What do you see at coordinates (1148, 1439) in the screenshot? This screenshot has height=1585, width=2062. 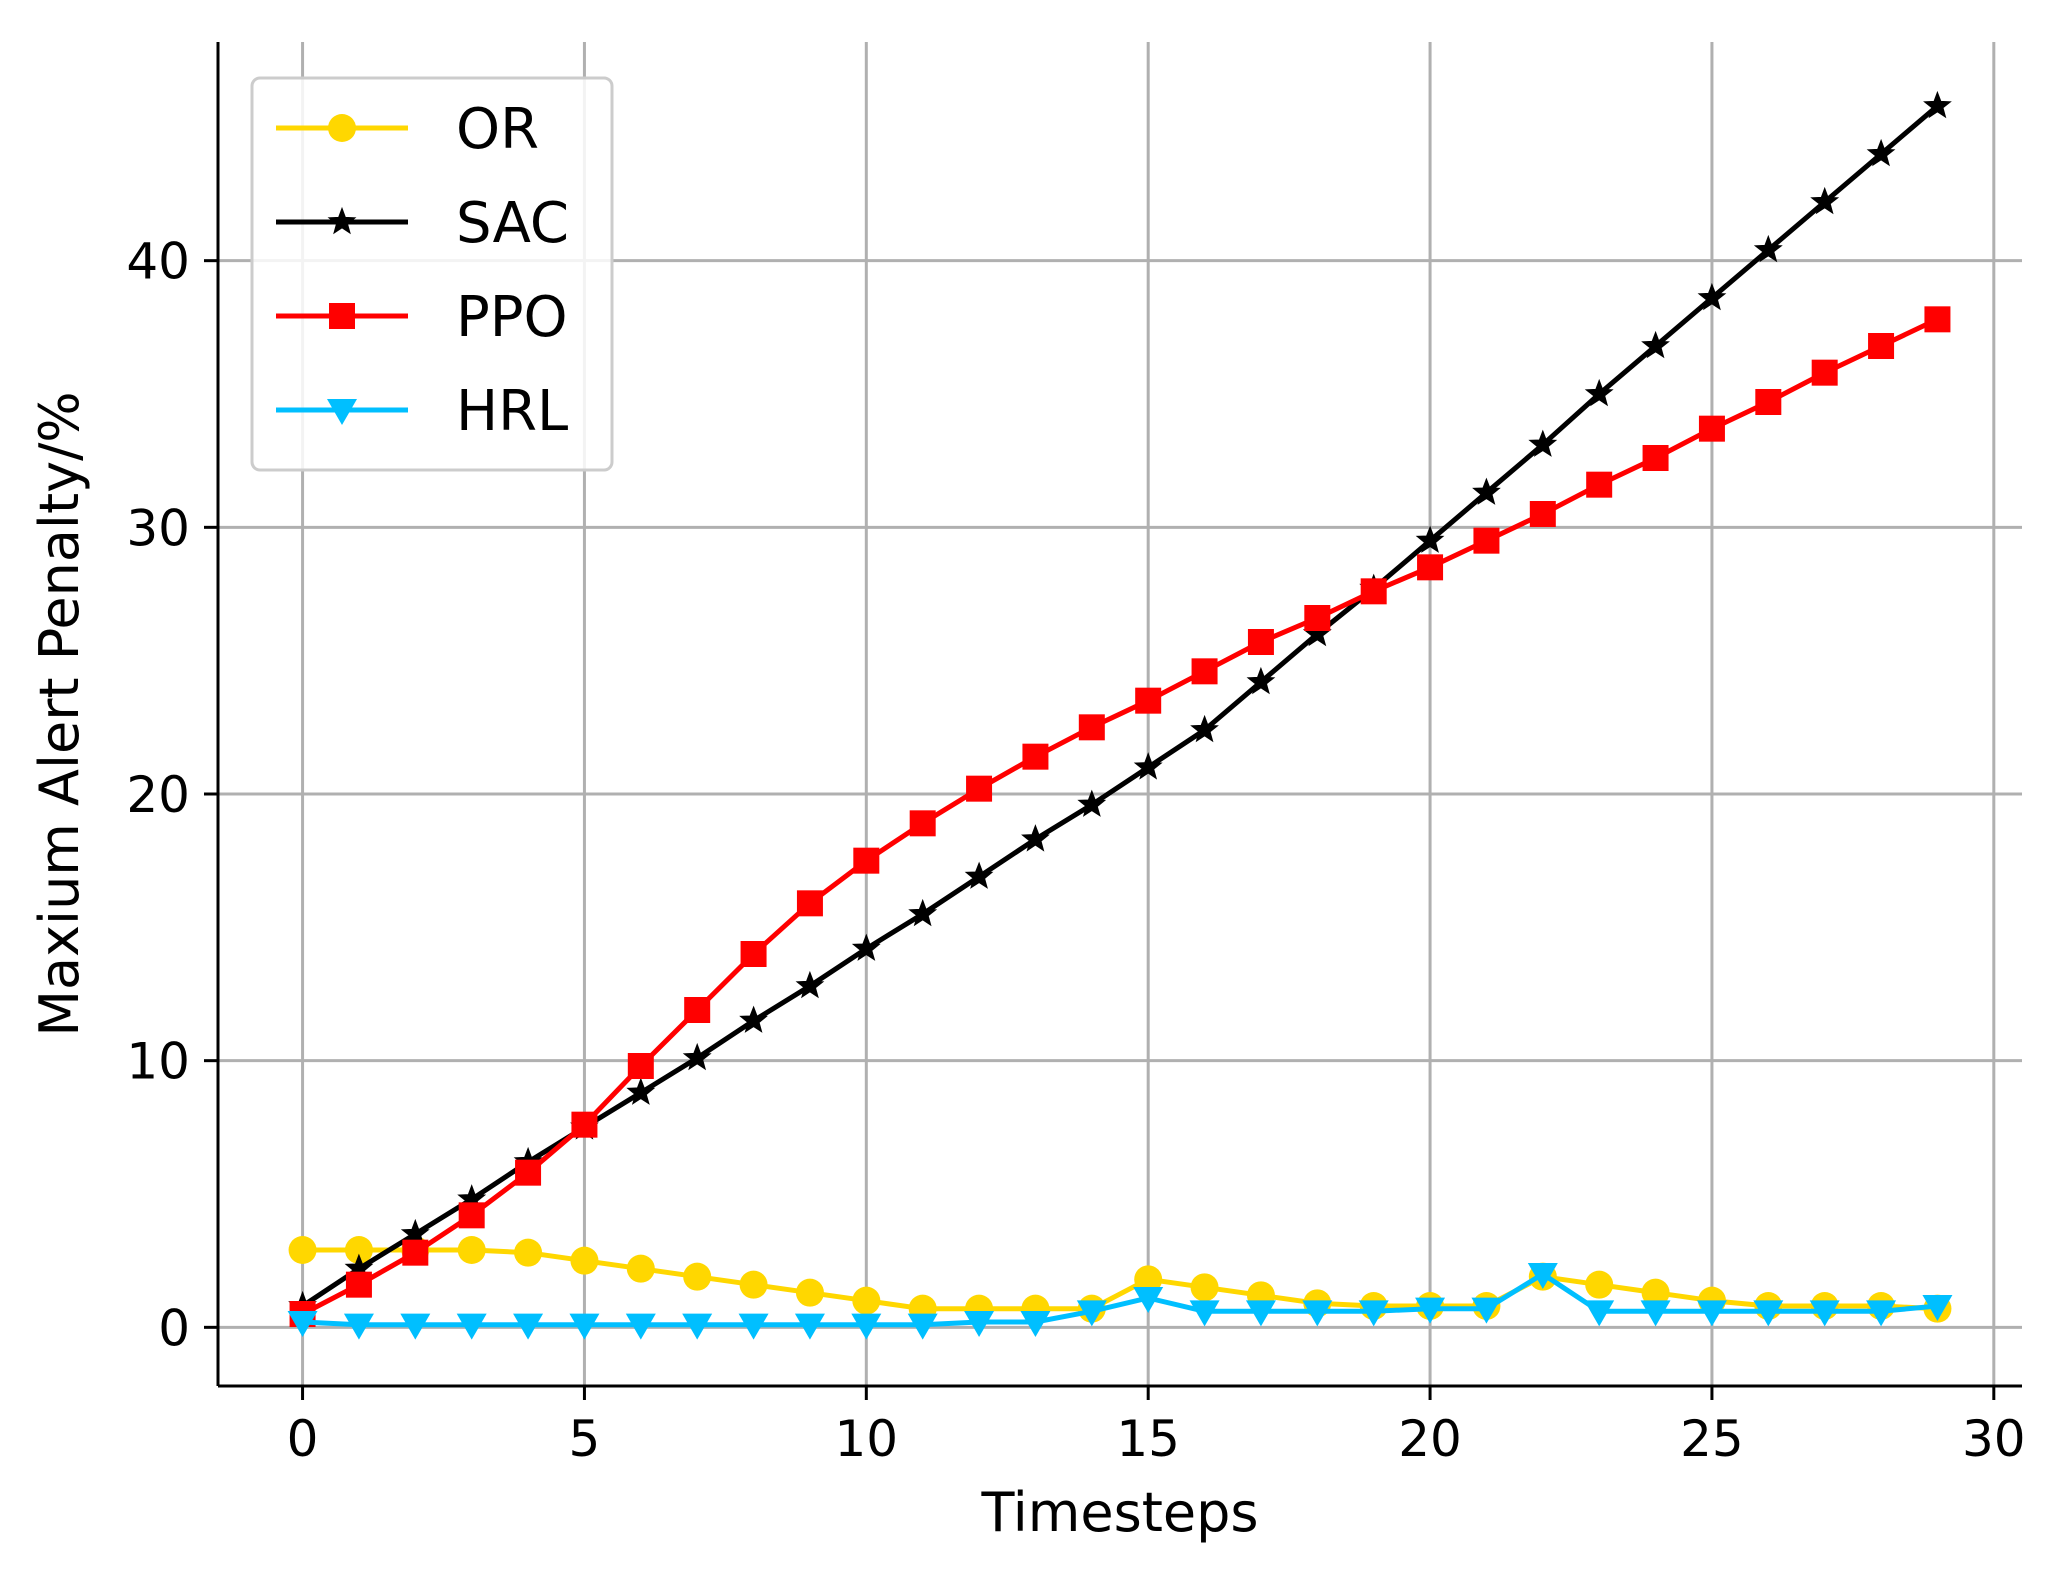 I see `x-tick-label-15: 15` at bounding box center [1148, 1439].